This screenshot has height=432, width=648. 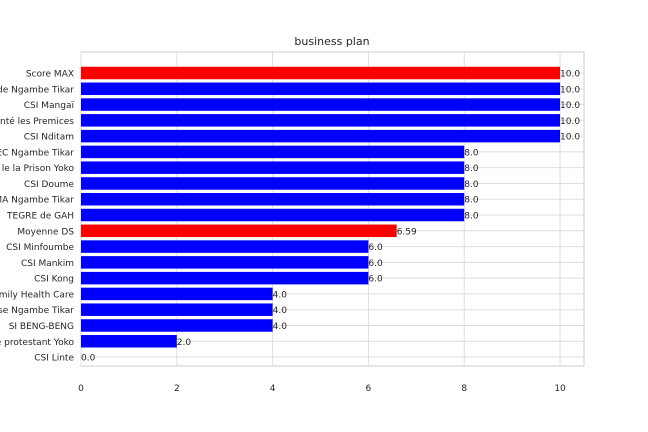 What do you see at coordinates (88, 359) in the screenshot?
I see `value-label: 0.0` at bounding box center [88, 359].